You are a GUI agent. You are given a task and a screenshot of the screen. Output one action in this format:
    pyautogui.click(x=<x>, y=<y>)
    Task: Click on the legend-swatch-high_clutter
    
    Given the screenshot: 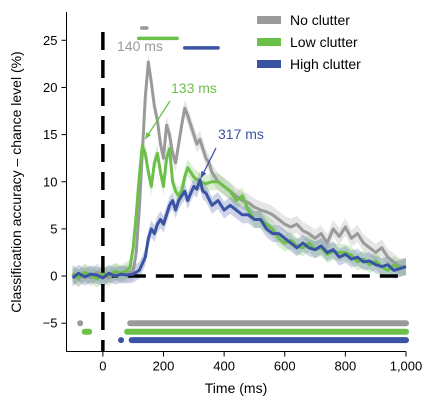 What is the action you would take?
    pyautogui.click(x=269, y=64)
    